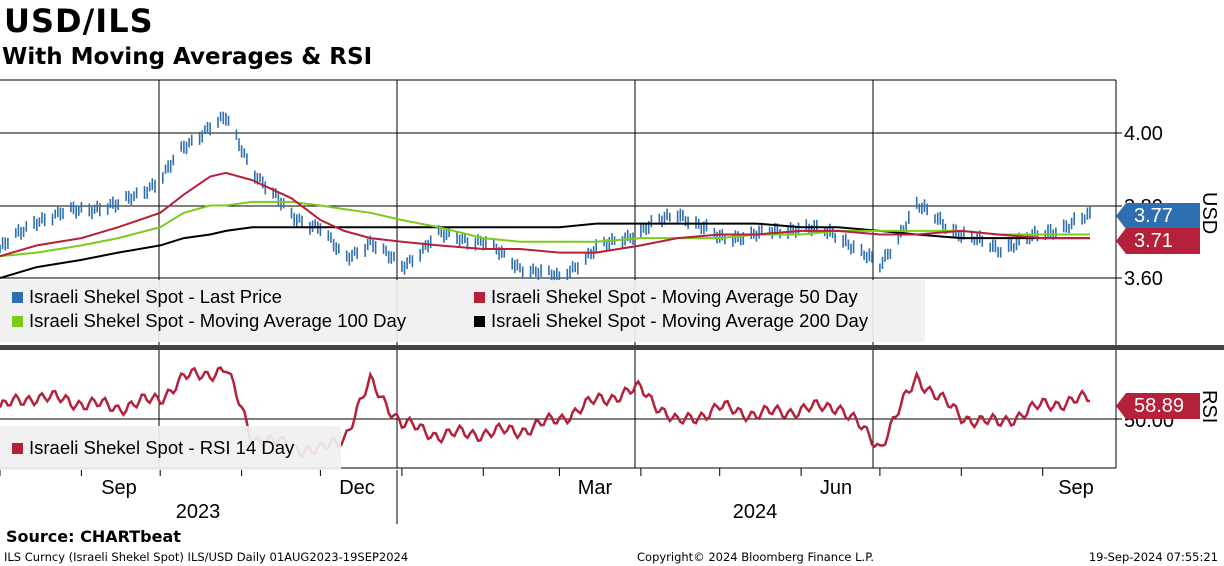  What do you see at coordinates (755, 512) in the screenshot?
I see `year-label-2024: 2024` at bounding box center [755, 512].